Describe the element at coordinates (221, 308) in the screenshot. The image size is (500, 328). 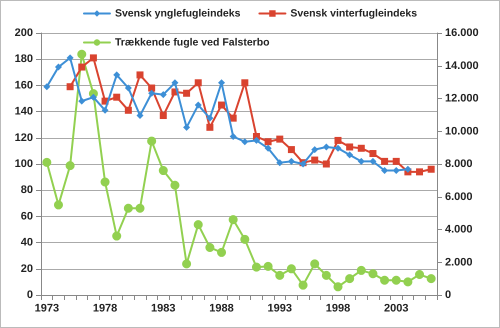
I see `x-tick-label: 1988` at that location.